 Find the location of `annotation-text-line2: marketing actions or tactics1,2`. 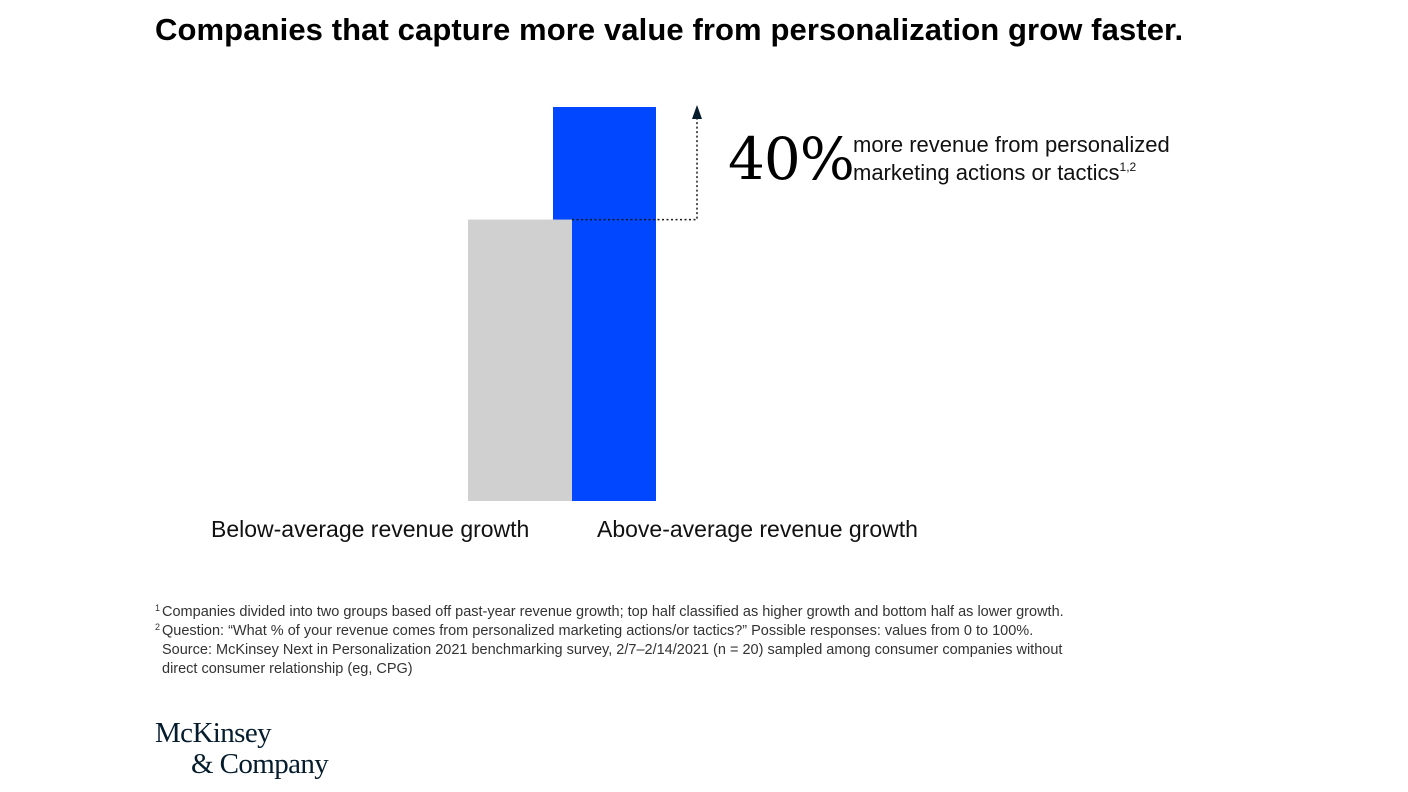

annotation-text-line2: marketing actions or tactics1,2 is located at coordinates (1011, 173).